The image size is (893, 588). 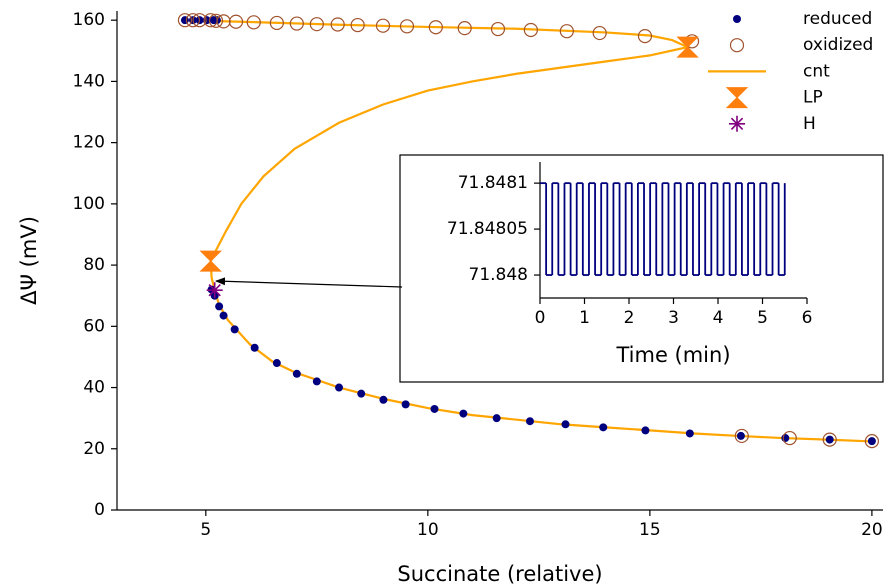 I want to click on x-tick-label: 6, so click(x=807, y=318).